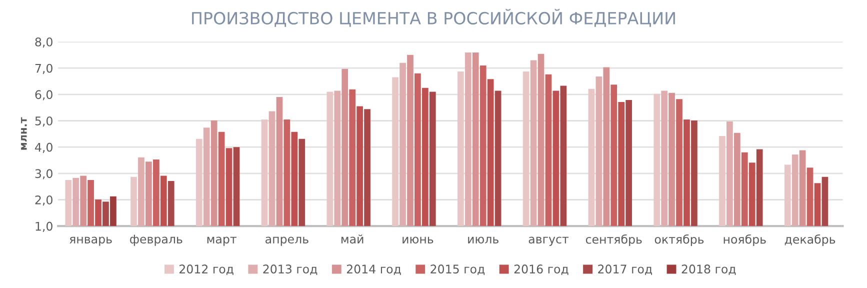  I want to click on y-tick-label: 3,0, so click(43, 174).